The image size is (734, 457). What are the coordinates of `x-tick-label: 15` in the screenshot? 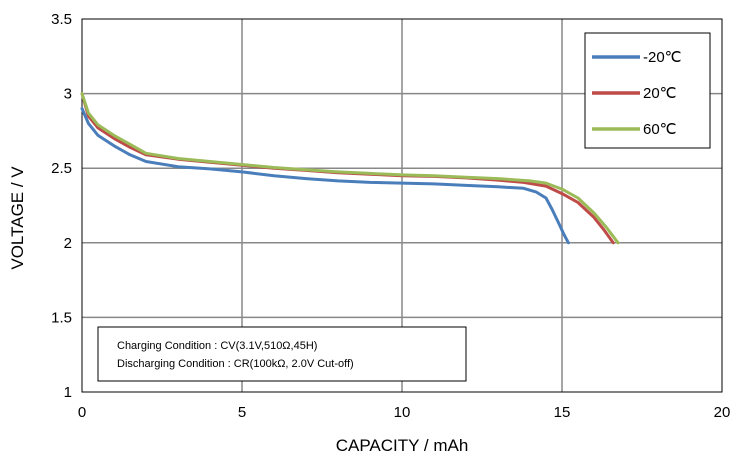 It's located at (562, 412).